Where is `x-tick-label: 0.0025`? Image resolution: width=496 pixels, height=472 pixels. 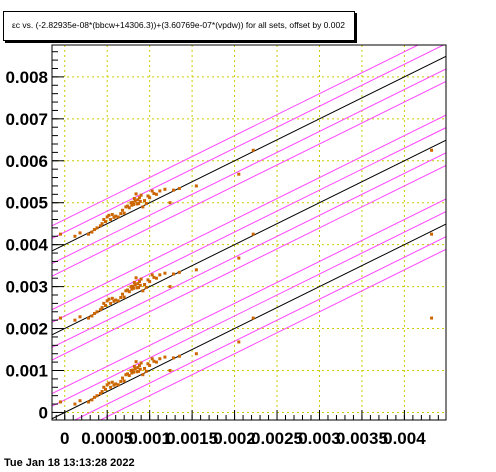
x-tick-label: 0.0025 is located at coordinates (277, 438).